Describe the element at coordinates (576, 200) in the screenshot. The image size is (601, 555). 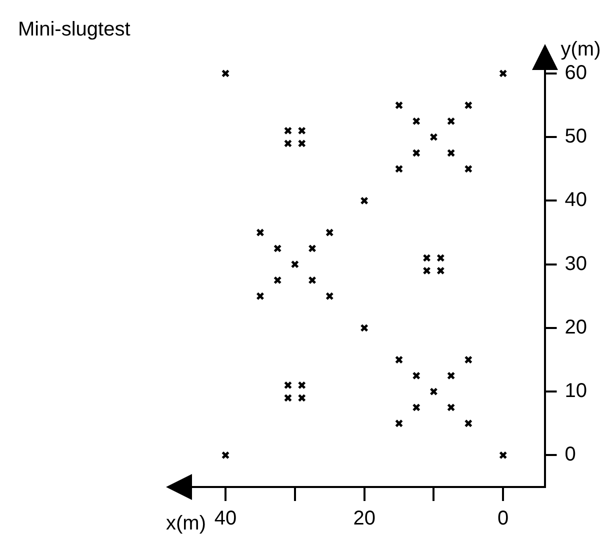
I see `y-tick-label: 40` at that location.